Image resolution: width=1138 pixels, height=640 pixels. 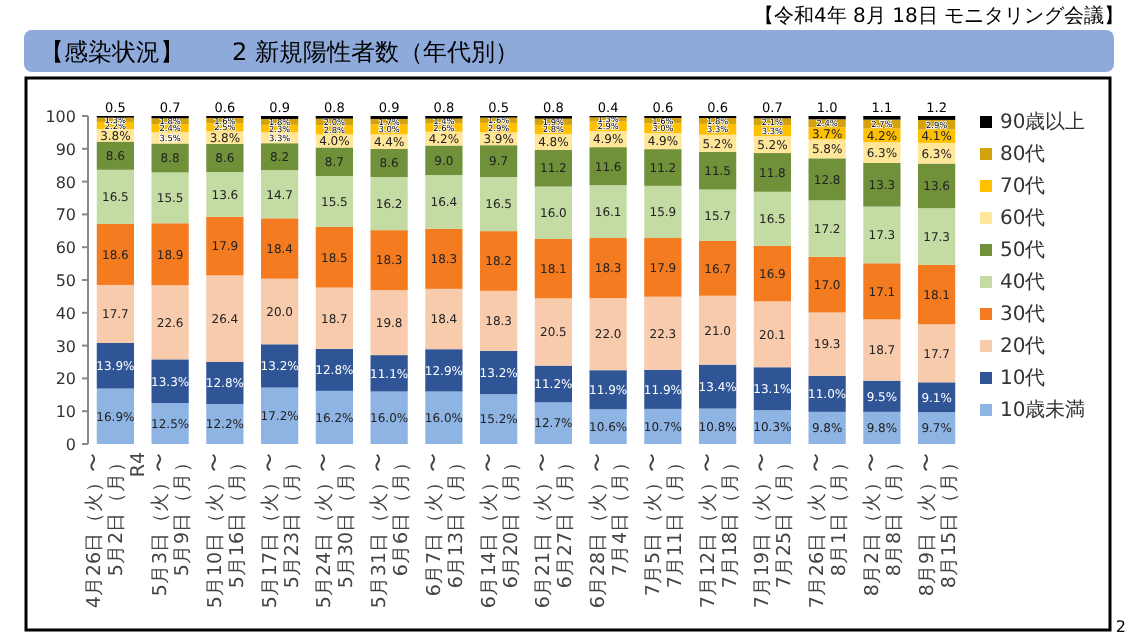 I want to click on legend-label: 10代, so click(x=1023, y=379).